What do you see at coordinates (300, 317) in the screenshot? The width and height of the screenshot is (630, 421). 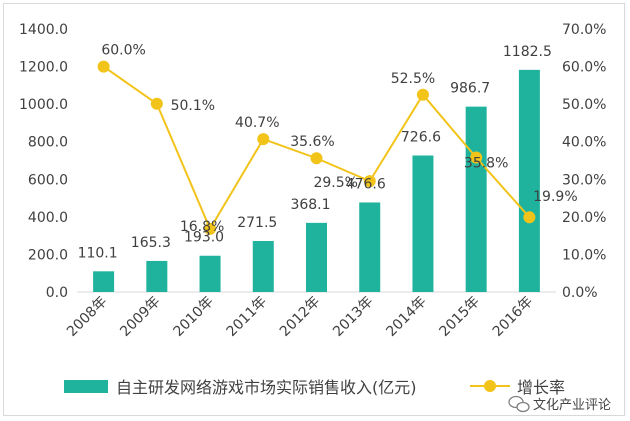 I see `x-axis-category-label: 2012年` at bounding box center [300, 317].